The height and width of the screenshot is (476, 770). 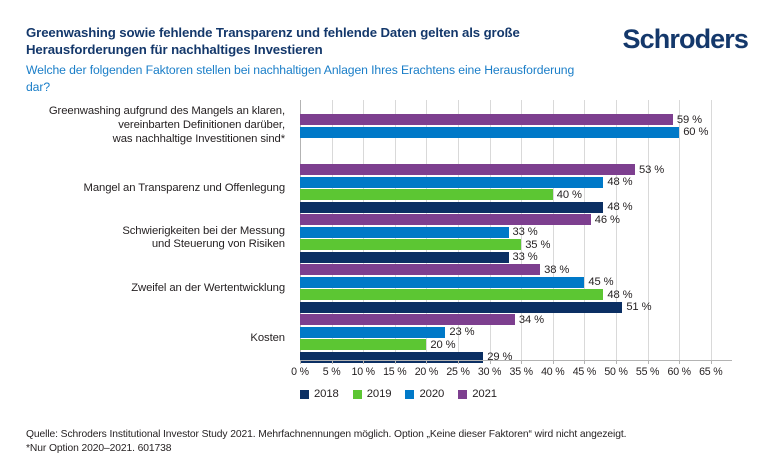 I want to click on footnote-note: *Nur Option 2020–2021. 601738, so click(x=99, y=448).